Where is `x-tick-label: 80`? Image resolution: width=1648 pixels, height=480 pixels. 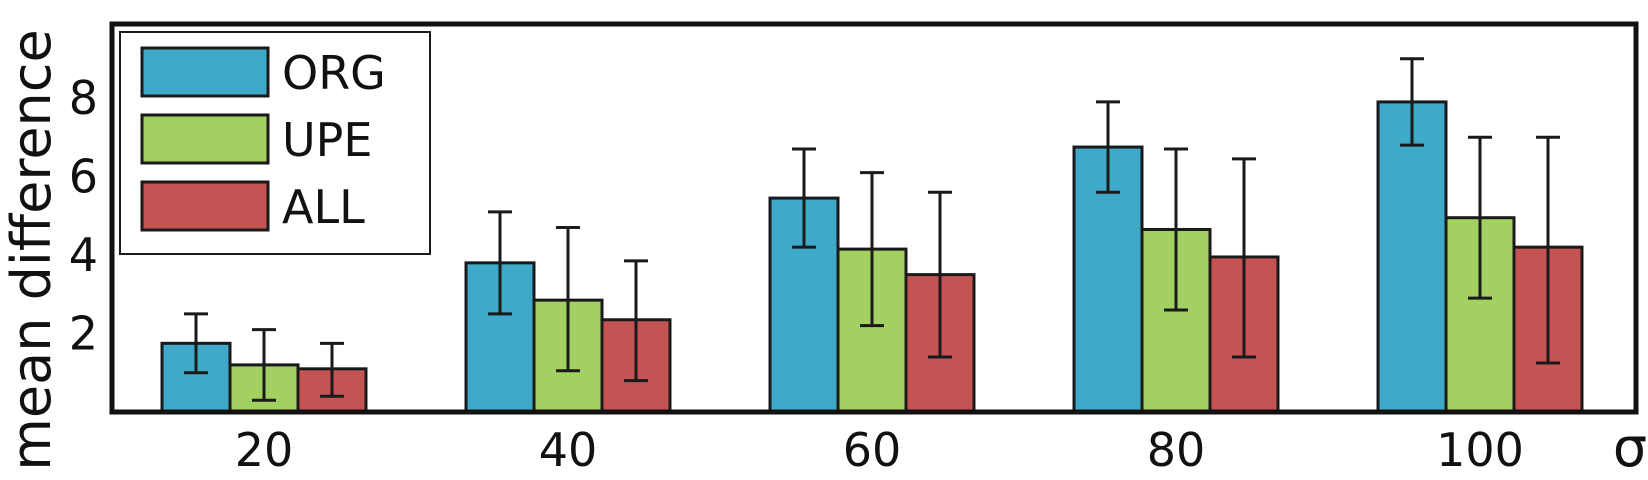
x-tick-label: 80 is located at coordinates (1176, 450).